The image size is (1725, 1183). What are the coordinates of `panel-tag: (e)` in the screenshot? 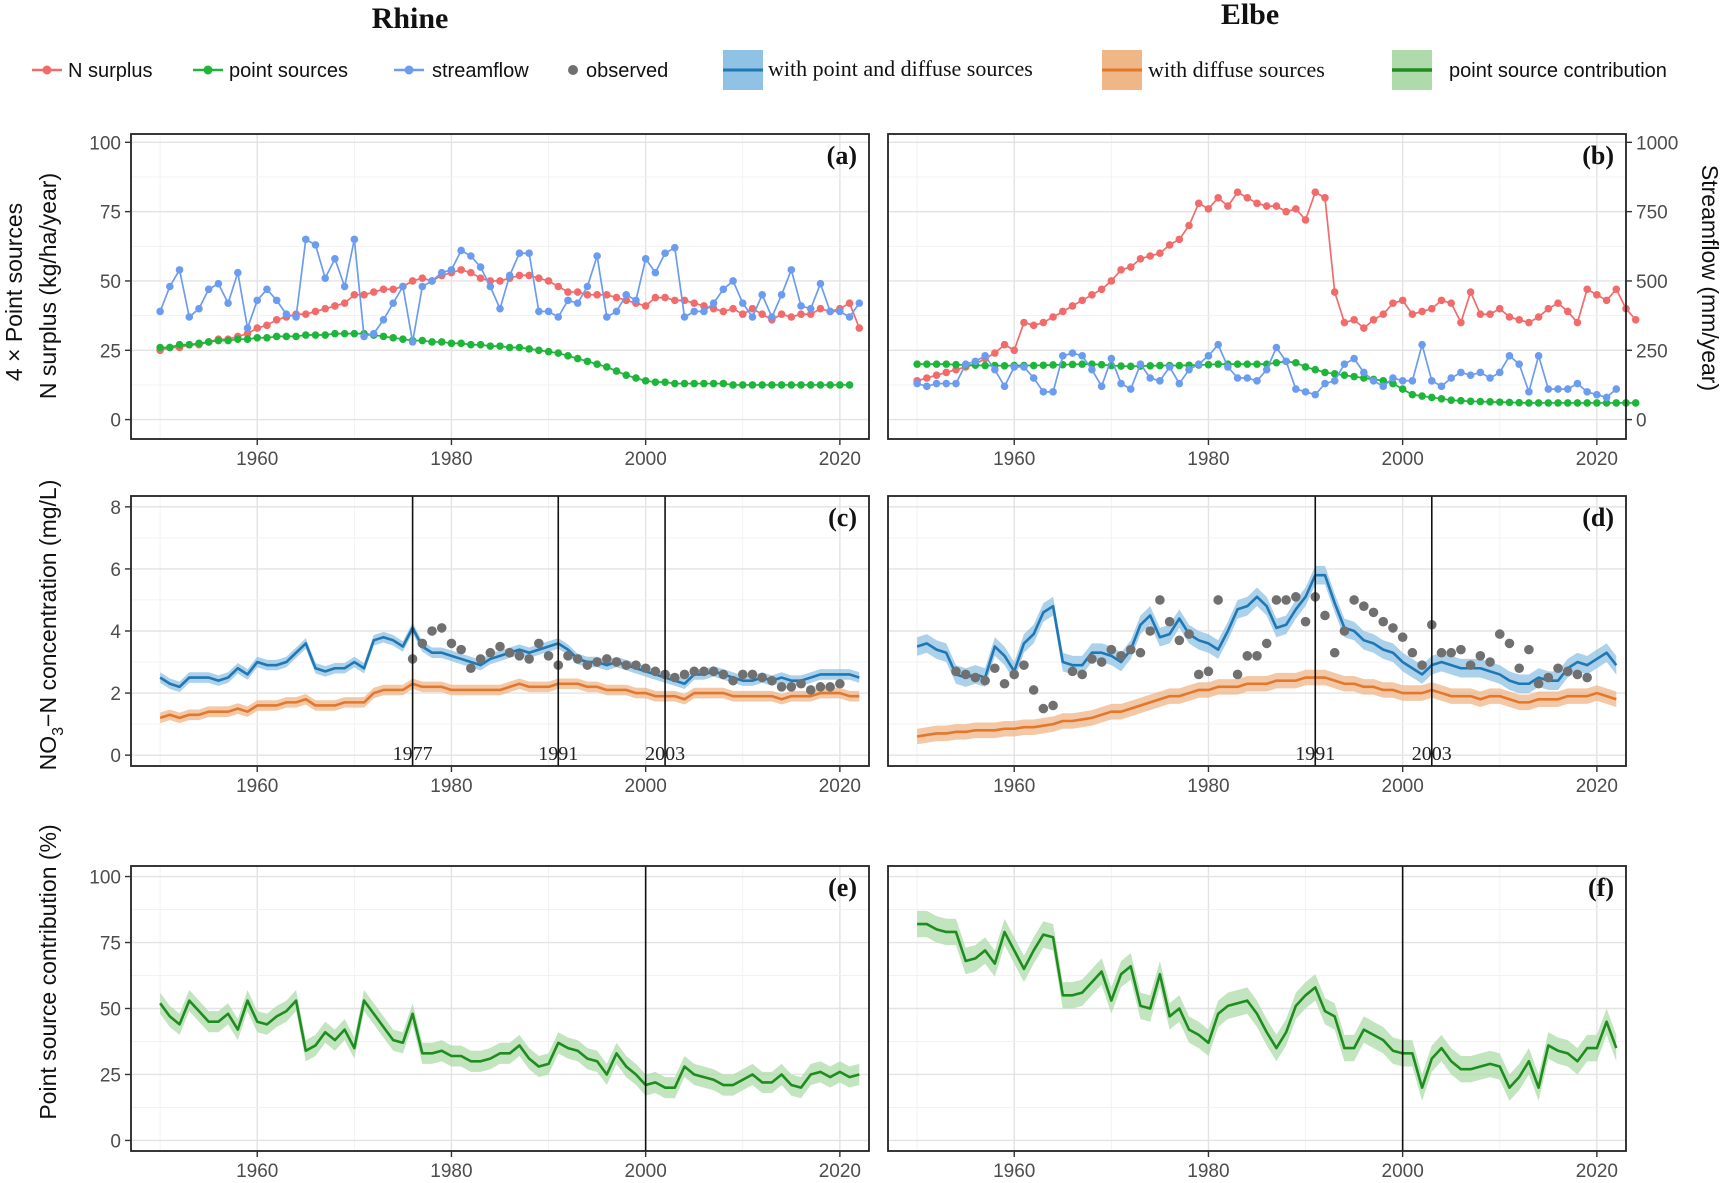 It's located at (842, 887).